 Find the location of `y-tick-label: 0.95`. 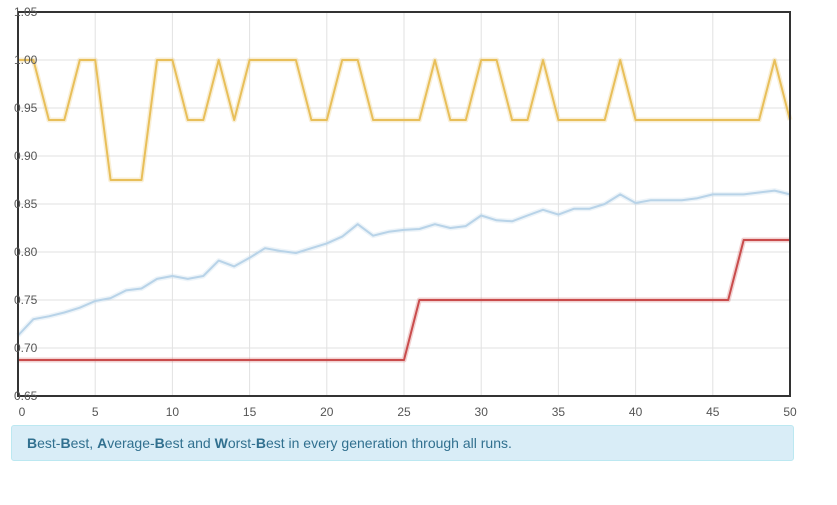

y-tick-label: 0.95 is located at coordinates (26, 108).